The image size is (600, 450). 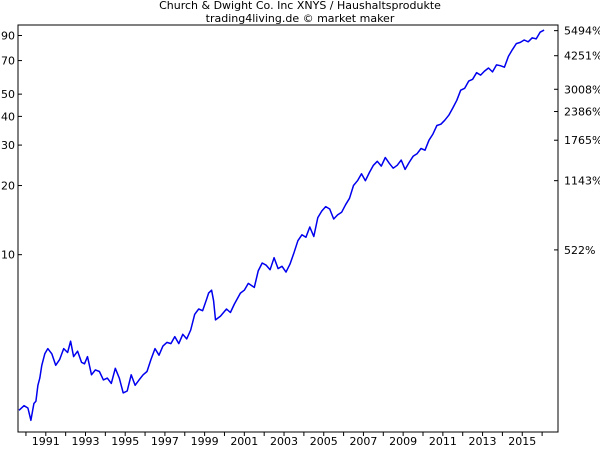 What do you see at coordinates (8, 36) in the screenshot?
I see `y-left-tick-label: 90` at bounding box center [8, 36].